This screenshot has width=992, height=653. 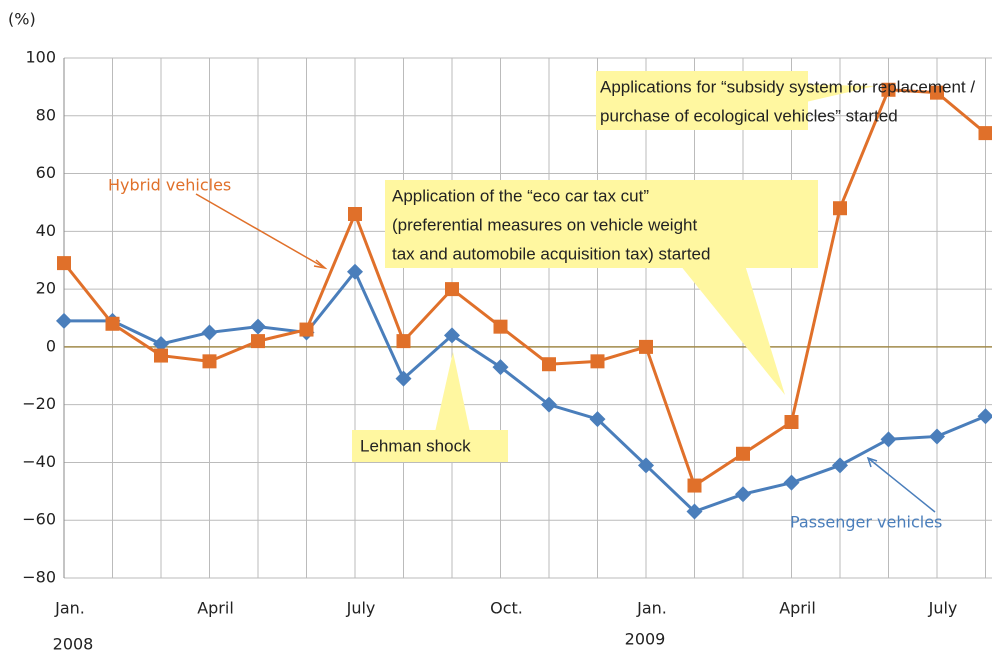 I want to click on y-tick-label: 40, so click(x=46, y=230).